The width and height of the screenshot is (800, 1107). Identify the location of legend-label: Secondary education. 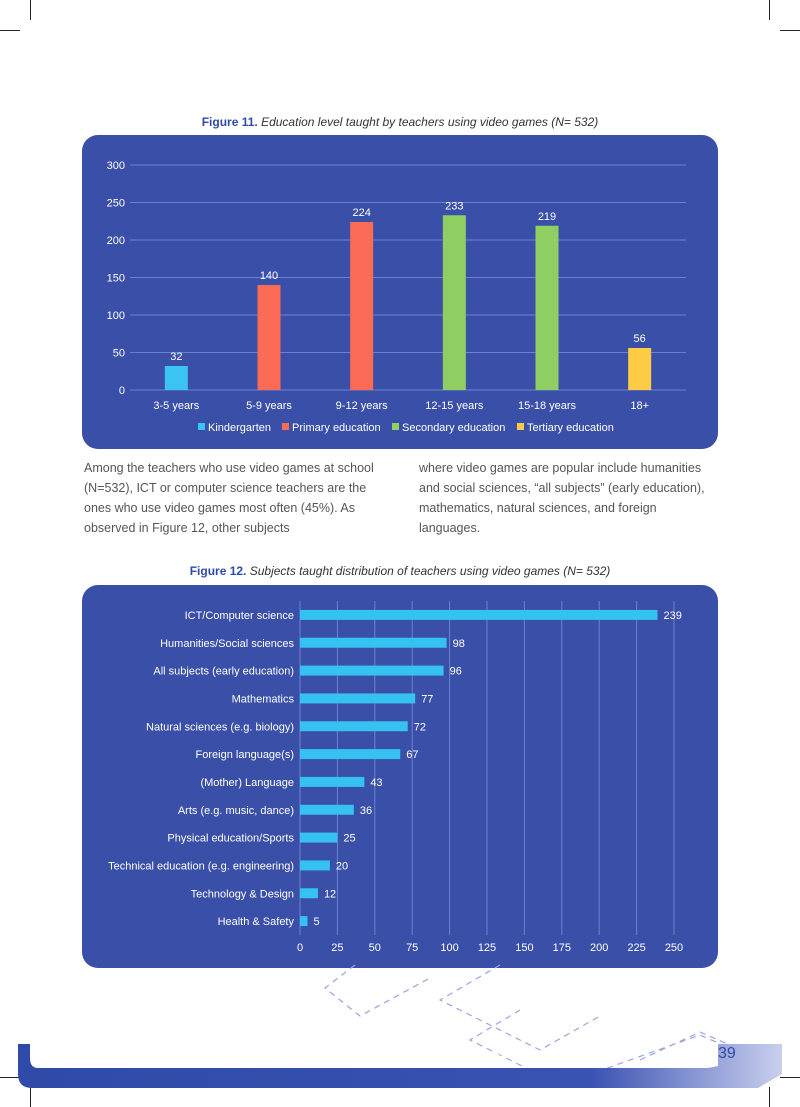
(453, 428).